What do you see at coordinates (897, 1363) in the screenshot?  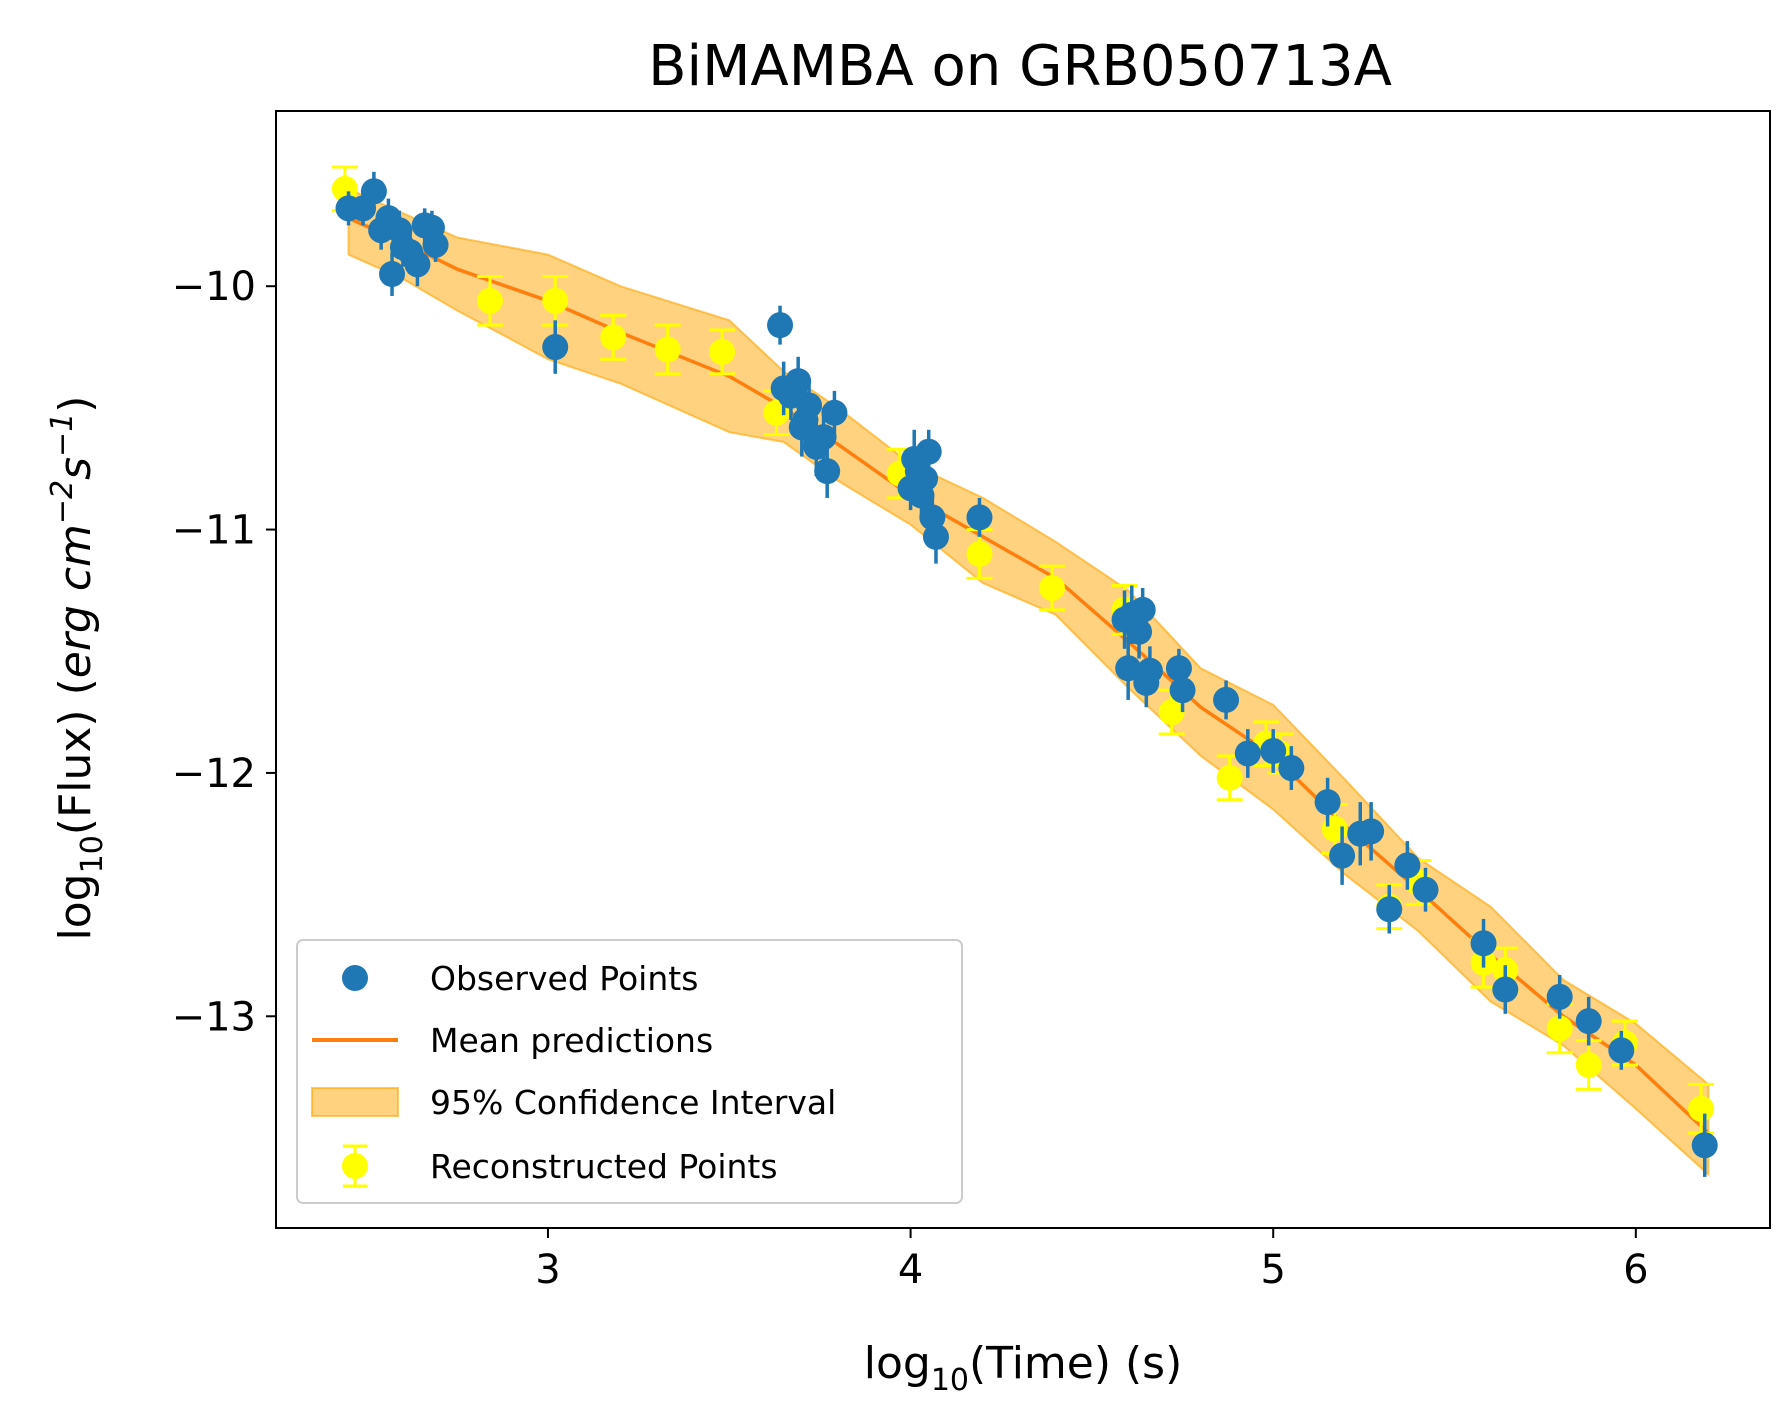 I see `x-label-prefix: log` at bounding box center [897, 1363].